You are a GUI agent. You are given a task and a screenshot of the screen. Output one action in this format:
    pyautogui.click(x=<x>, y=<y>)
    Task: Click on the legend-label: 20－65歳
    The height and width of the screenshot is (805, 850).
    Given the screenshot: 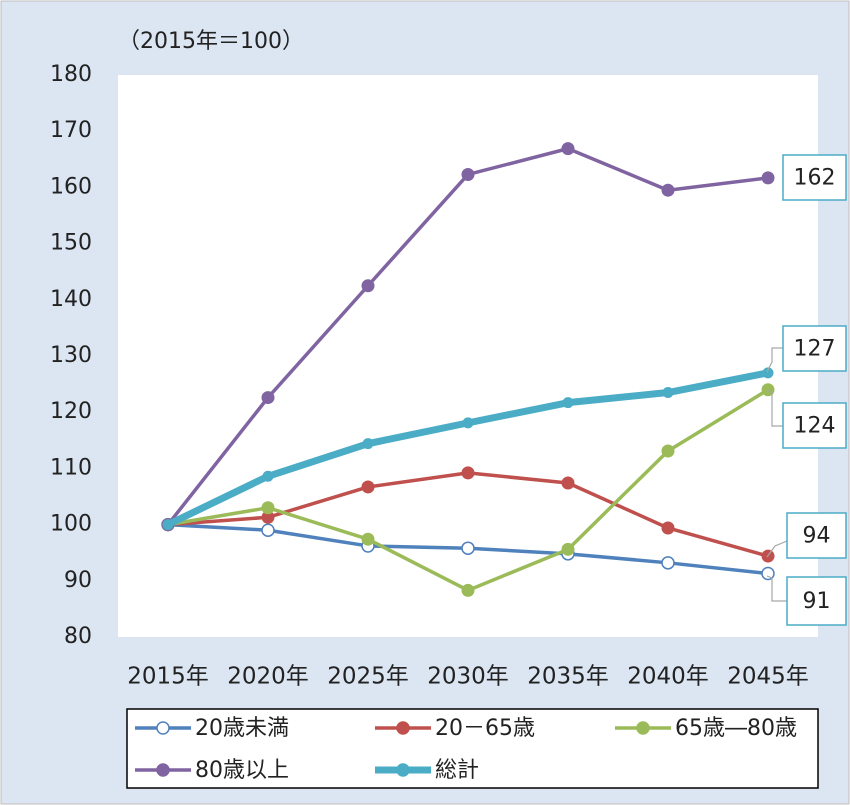 What is the action you would take?
    pyautogui.click(x=485, y=728)
    